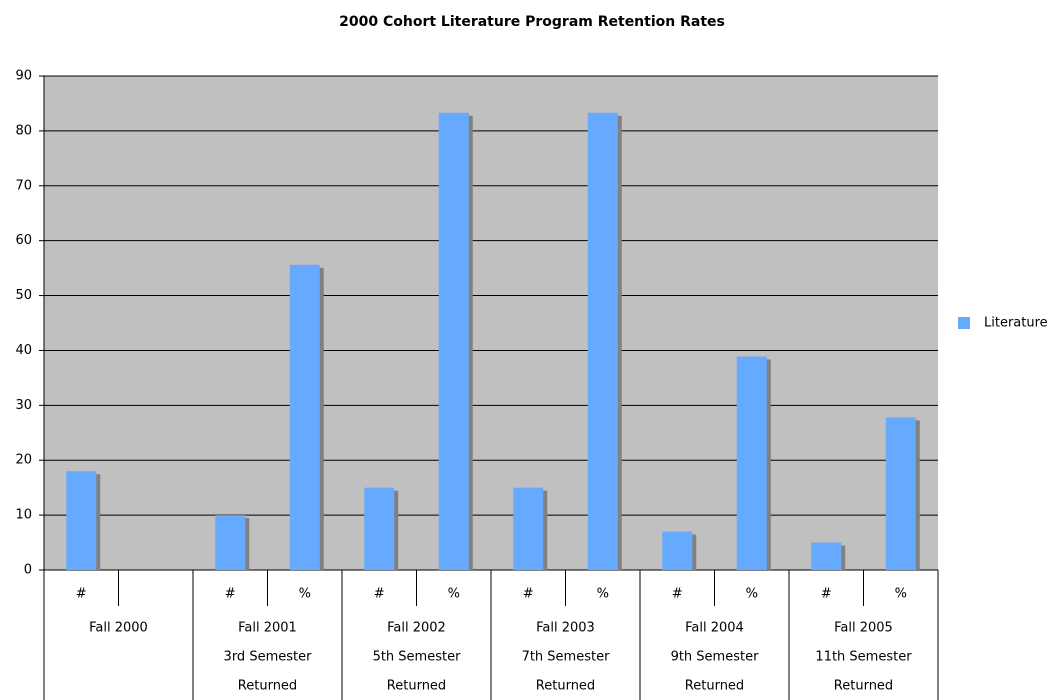 This screenshot has width=1064, height=700. What do you see at coordinates (23, 460) in the screenshot?
I see `y-tick-label: 20` at bounding box center [23, 460].